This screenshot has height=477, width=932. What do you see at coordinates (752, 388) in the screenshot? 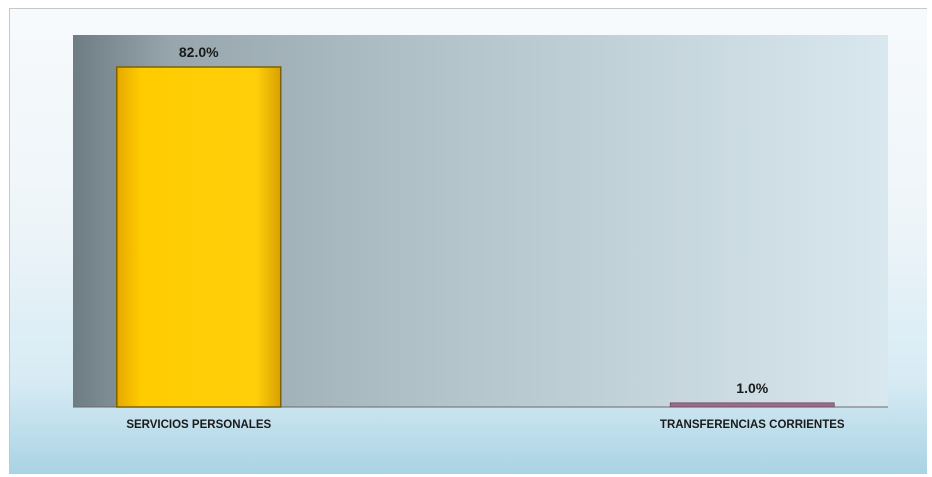
I see `data-label-1: 1.0%` at bounding box center [752, 388].